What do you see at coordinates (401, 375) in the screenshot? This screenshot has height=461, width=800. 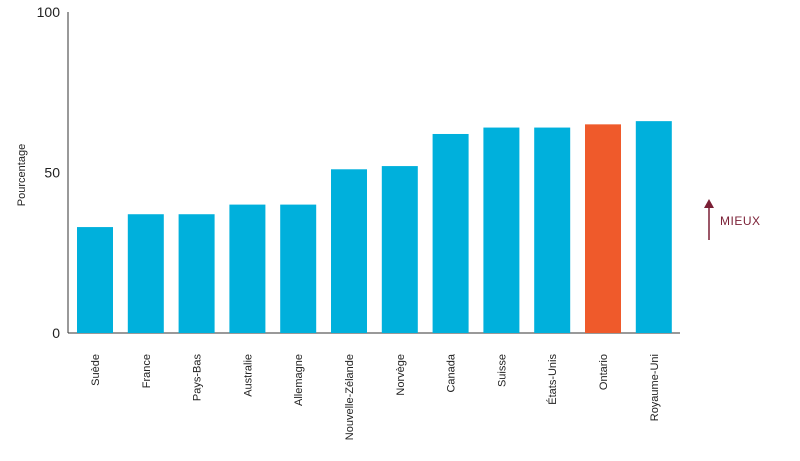 I see `x-category-label: Norvège` at bounding box center [401, 375].